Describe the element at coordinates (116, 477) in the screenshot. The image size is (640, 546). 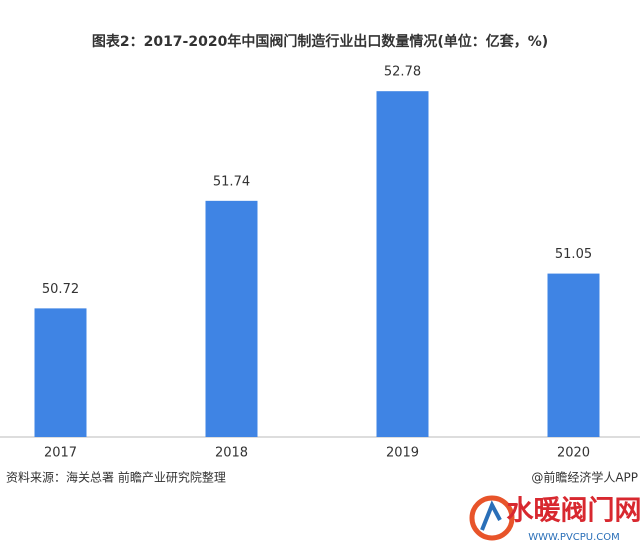
I see `source: 资料来源：海关总署 前瞻产业研究院整理` at that location.